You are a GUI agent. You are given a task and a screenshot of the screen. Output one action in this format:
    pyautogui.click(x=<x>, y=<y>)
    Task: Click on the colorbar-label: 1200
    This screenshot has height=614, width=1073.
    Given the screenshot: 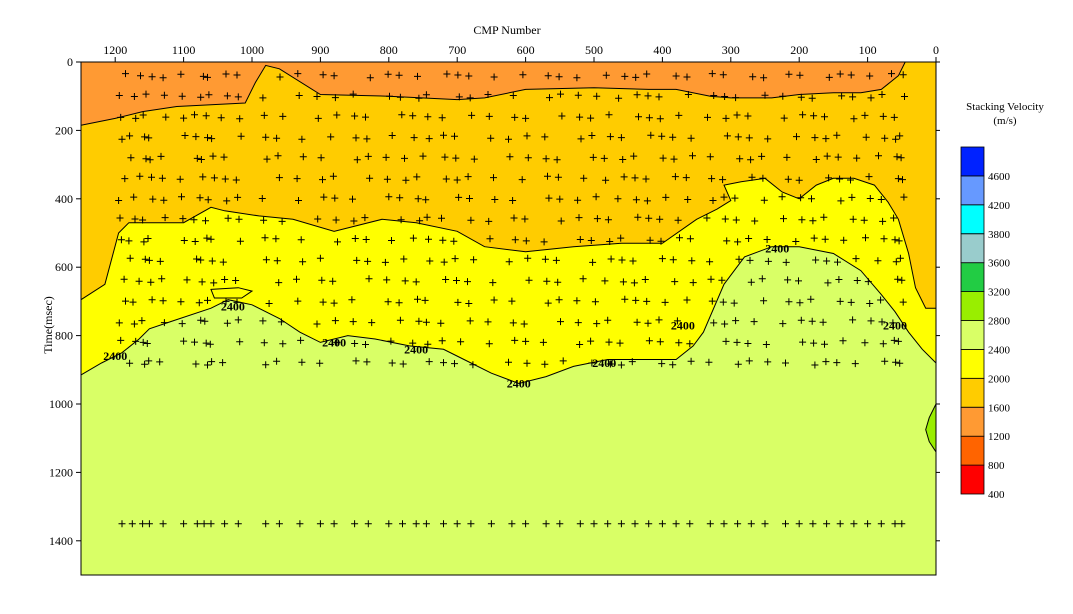 What is the action you would take?
    pyautogui.click(x=999, y=437)
    